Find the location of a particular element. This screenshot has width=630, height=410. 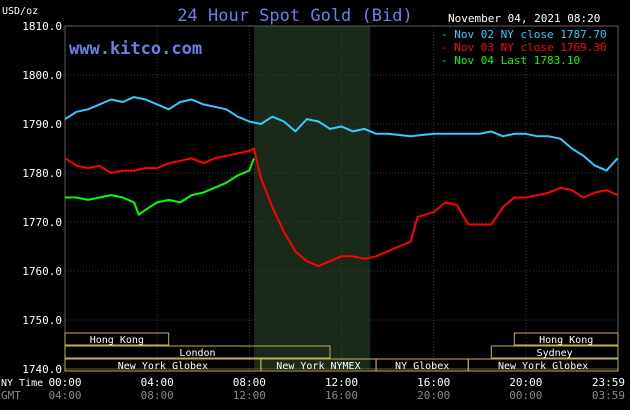

x-tick-label-ny: 12:00 is located at coordinates (341, 382).